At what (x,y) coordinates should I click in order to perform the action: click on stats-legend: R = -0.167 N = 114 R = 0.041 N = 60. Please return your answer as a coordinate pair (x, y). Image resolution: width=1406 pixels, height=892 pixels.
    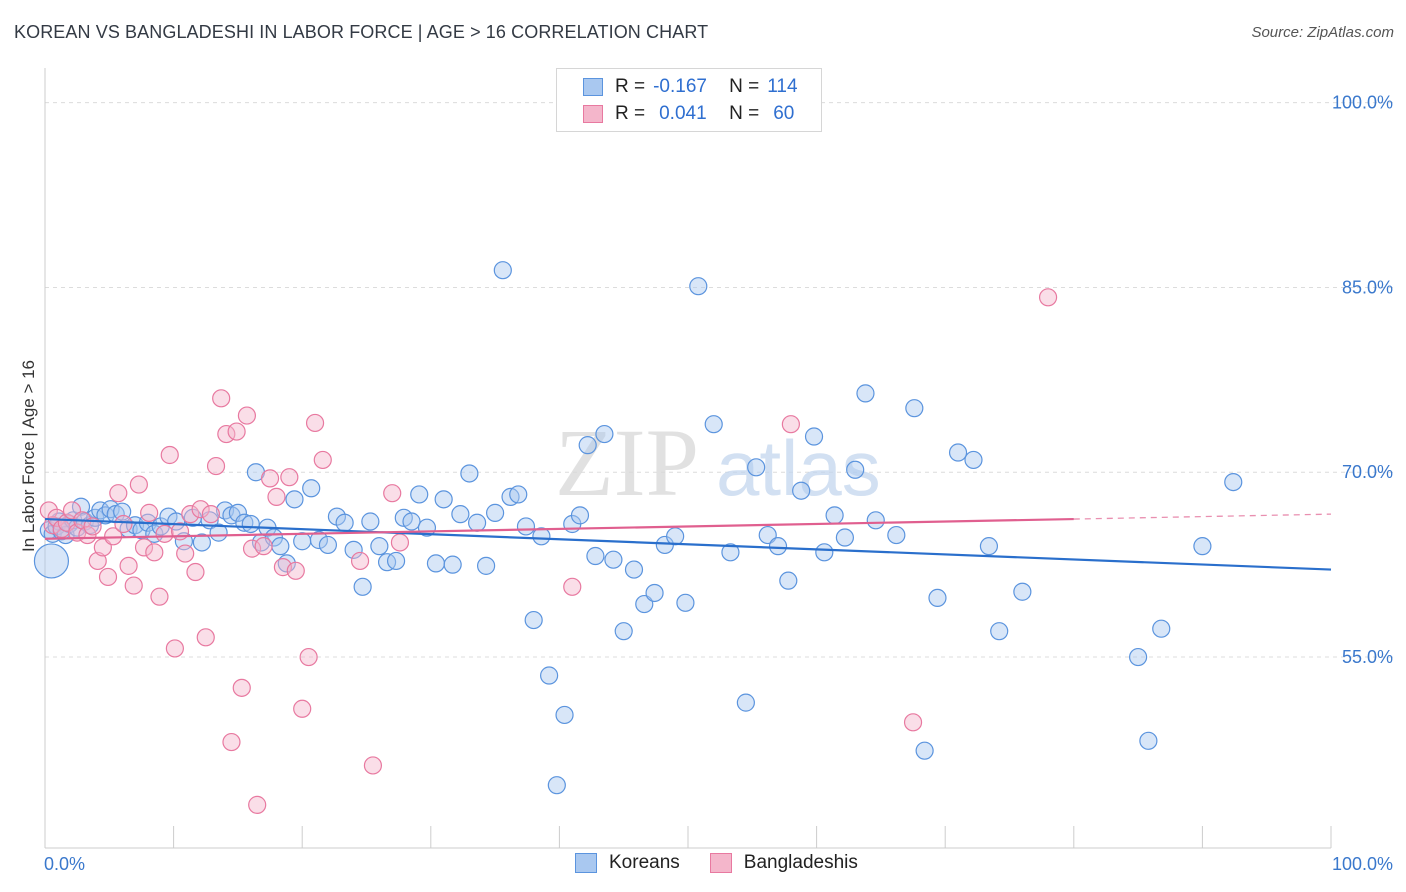
    Looking at the image, I should click on (689, 100).